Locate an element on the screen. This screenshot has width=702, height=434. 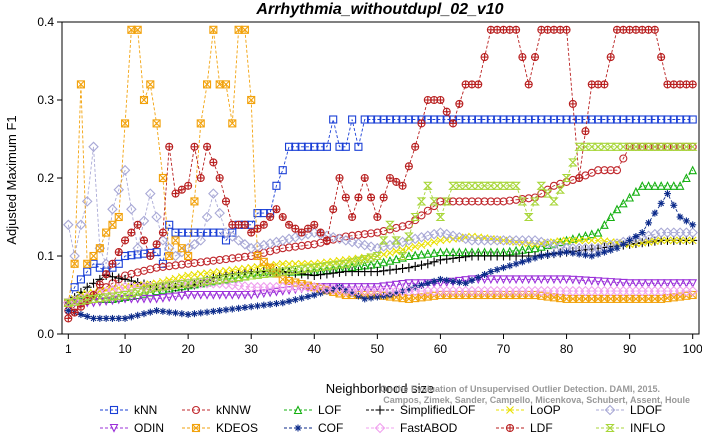
x-tick-label: 30 is located at coordinates (252, 349).